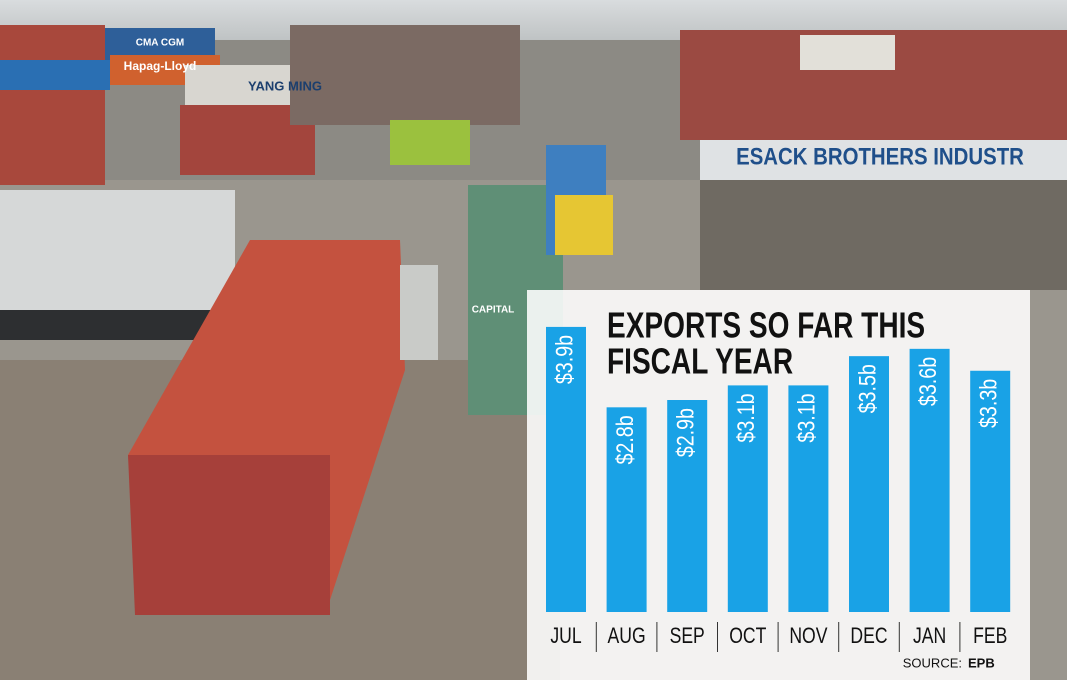  I want to click on source: EPB, so click(981, 662).